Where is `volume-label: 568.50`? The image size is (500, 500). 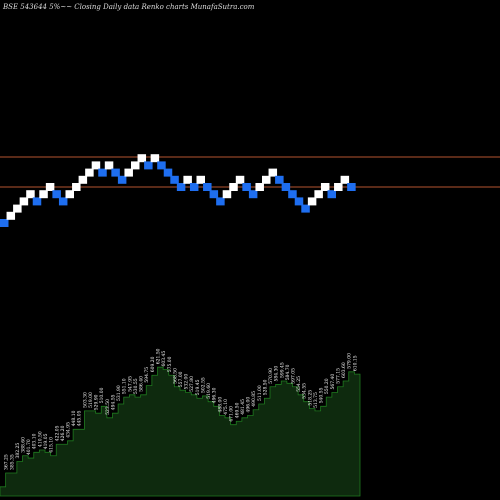
volume-label: 568.50 is located at coordinates (175, 376).